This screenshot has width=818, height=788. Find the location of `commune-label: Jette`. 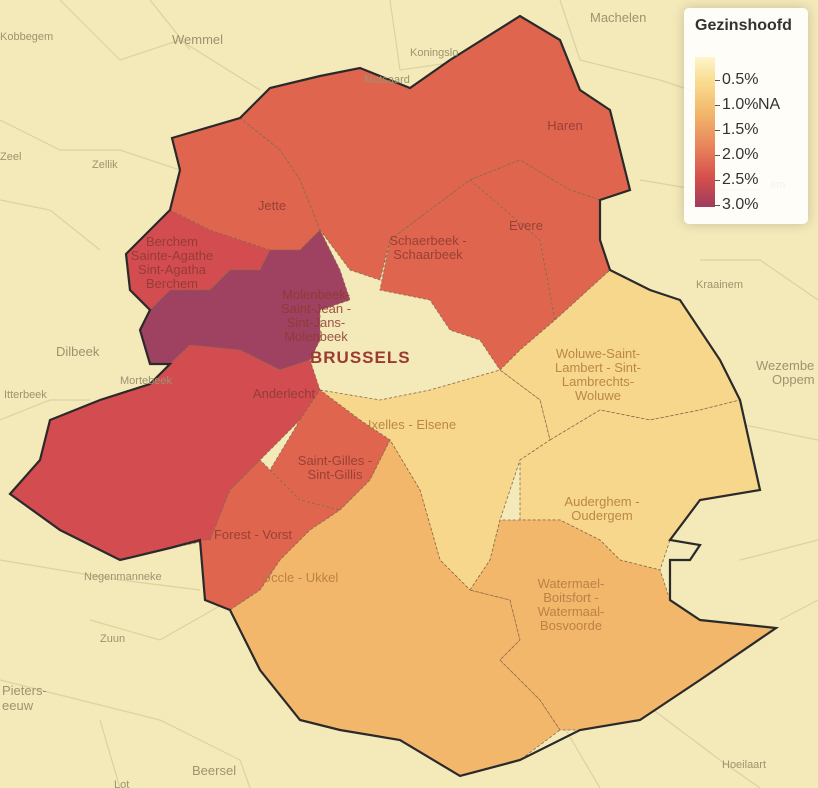

commune-label: Jette is located at coordinates (272, 205).